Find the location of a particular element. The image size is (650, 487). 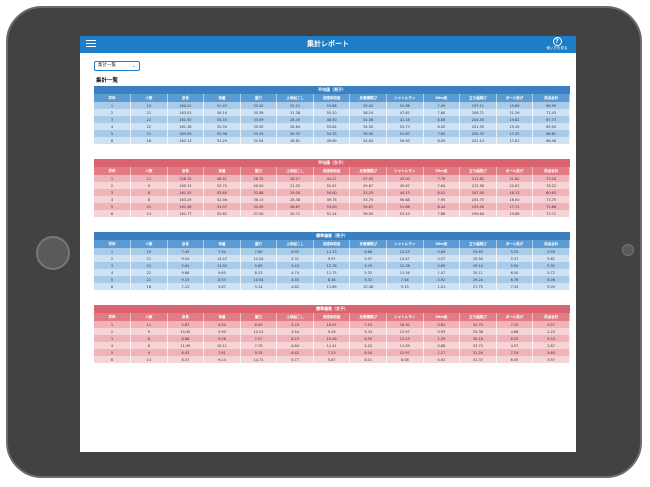

table-cell: 12.36 is located at coordinates (405, 265).